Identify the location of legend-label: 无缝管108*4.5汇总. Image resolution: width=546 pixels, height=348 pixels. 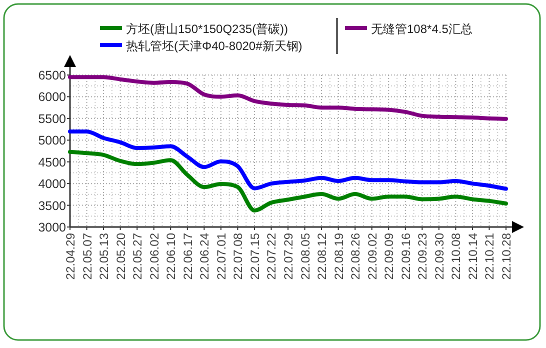
(421, 29).